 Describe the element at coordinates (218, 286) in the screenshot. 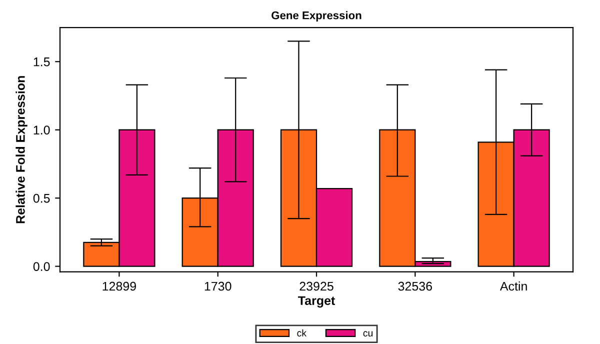

I see `x-tick-label: 1730` at that location.